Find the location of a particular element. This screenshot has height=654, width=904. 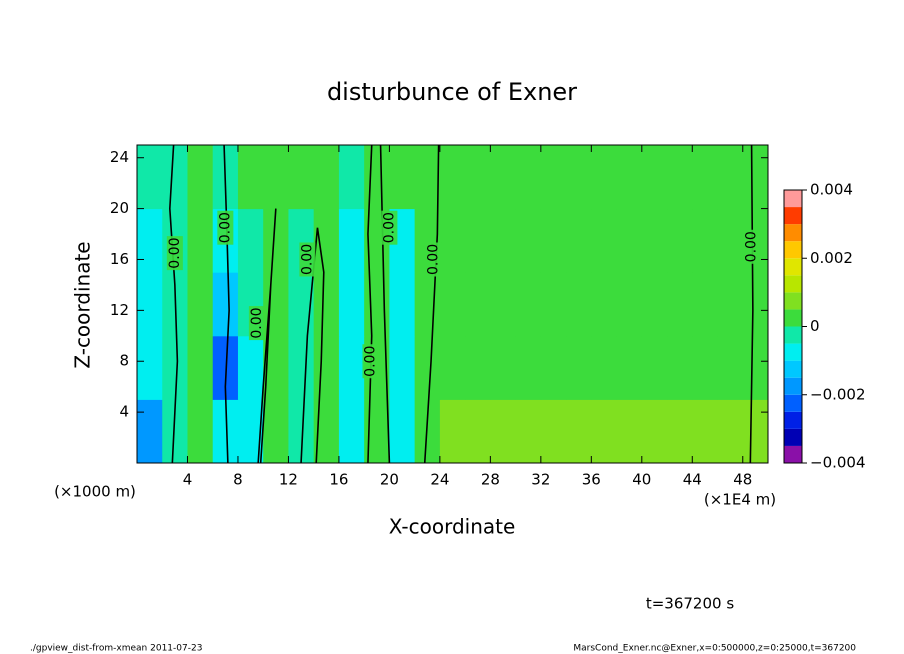

y-tick-label: 12 is located at coordinates (119, 310).